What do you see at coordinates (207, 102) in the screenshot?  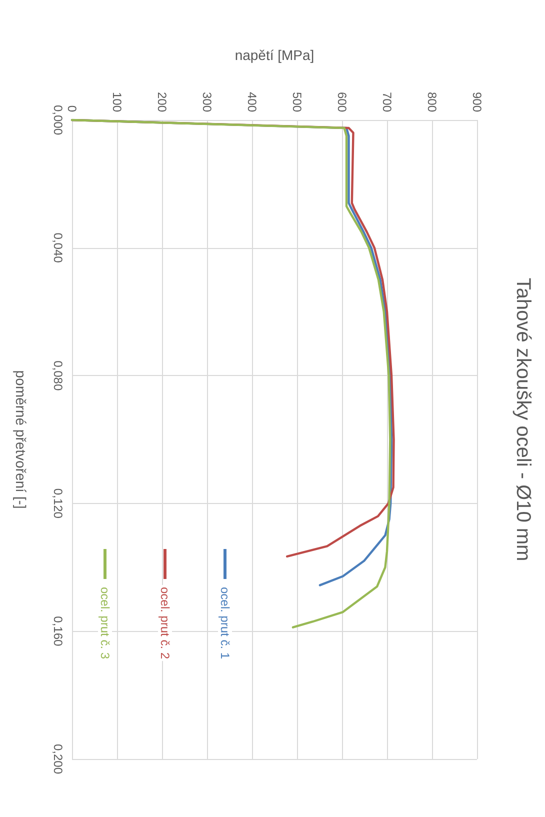 I see `x-tick-label: 300` at bounding box center [207, 102].